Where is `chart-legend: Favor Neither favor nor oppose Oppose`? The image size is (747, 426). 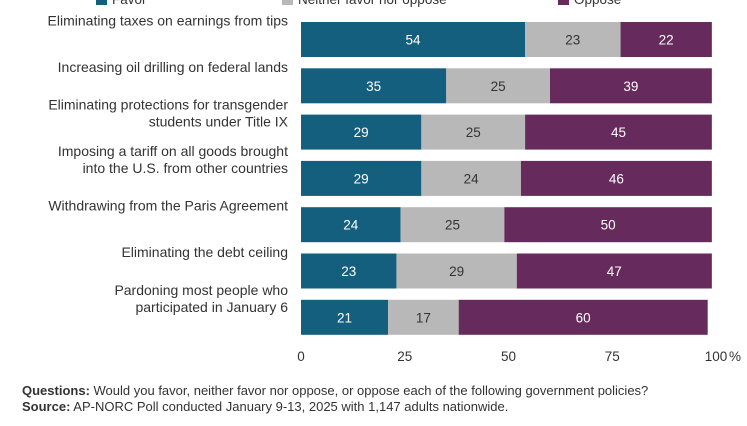
chart-legend: Favor Neither favor nor oppose Oppose is located at coordinates (358, 3).